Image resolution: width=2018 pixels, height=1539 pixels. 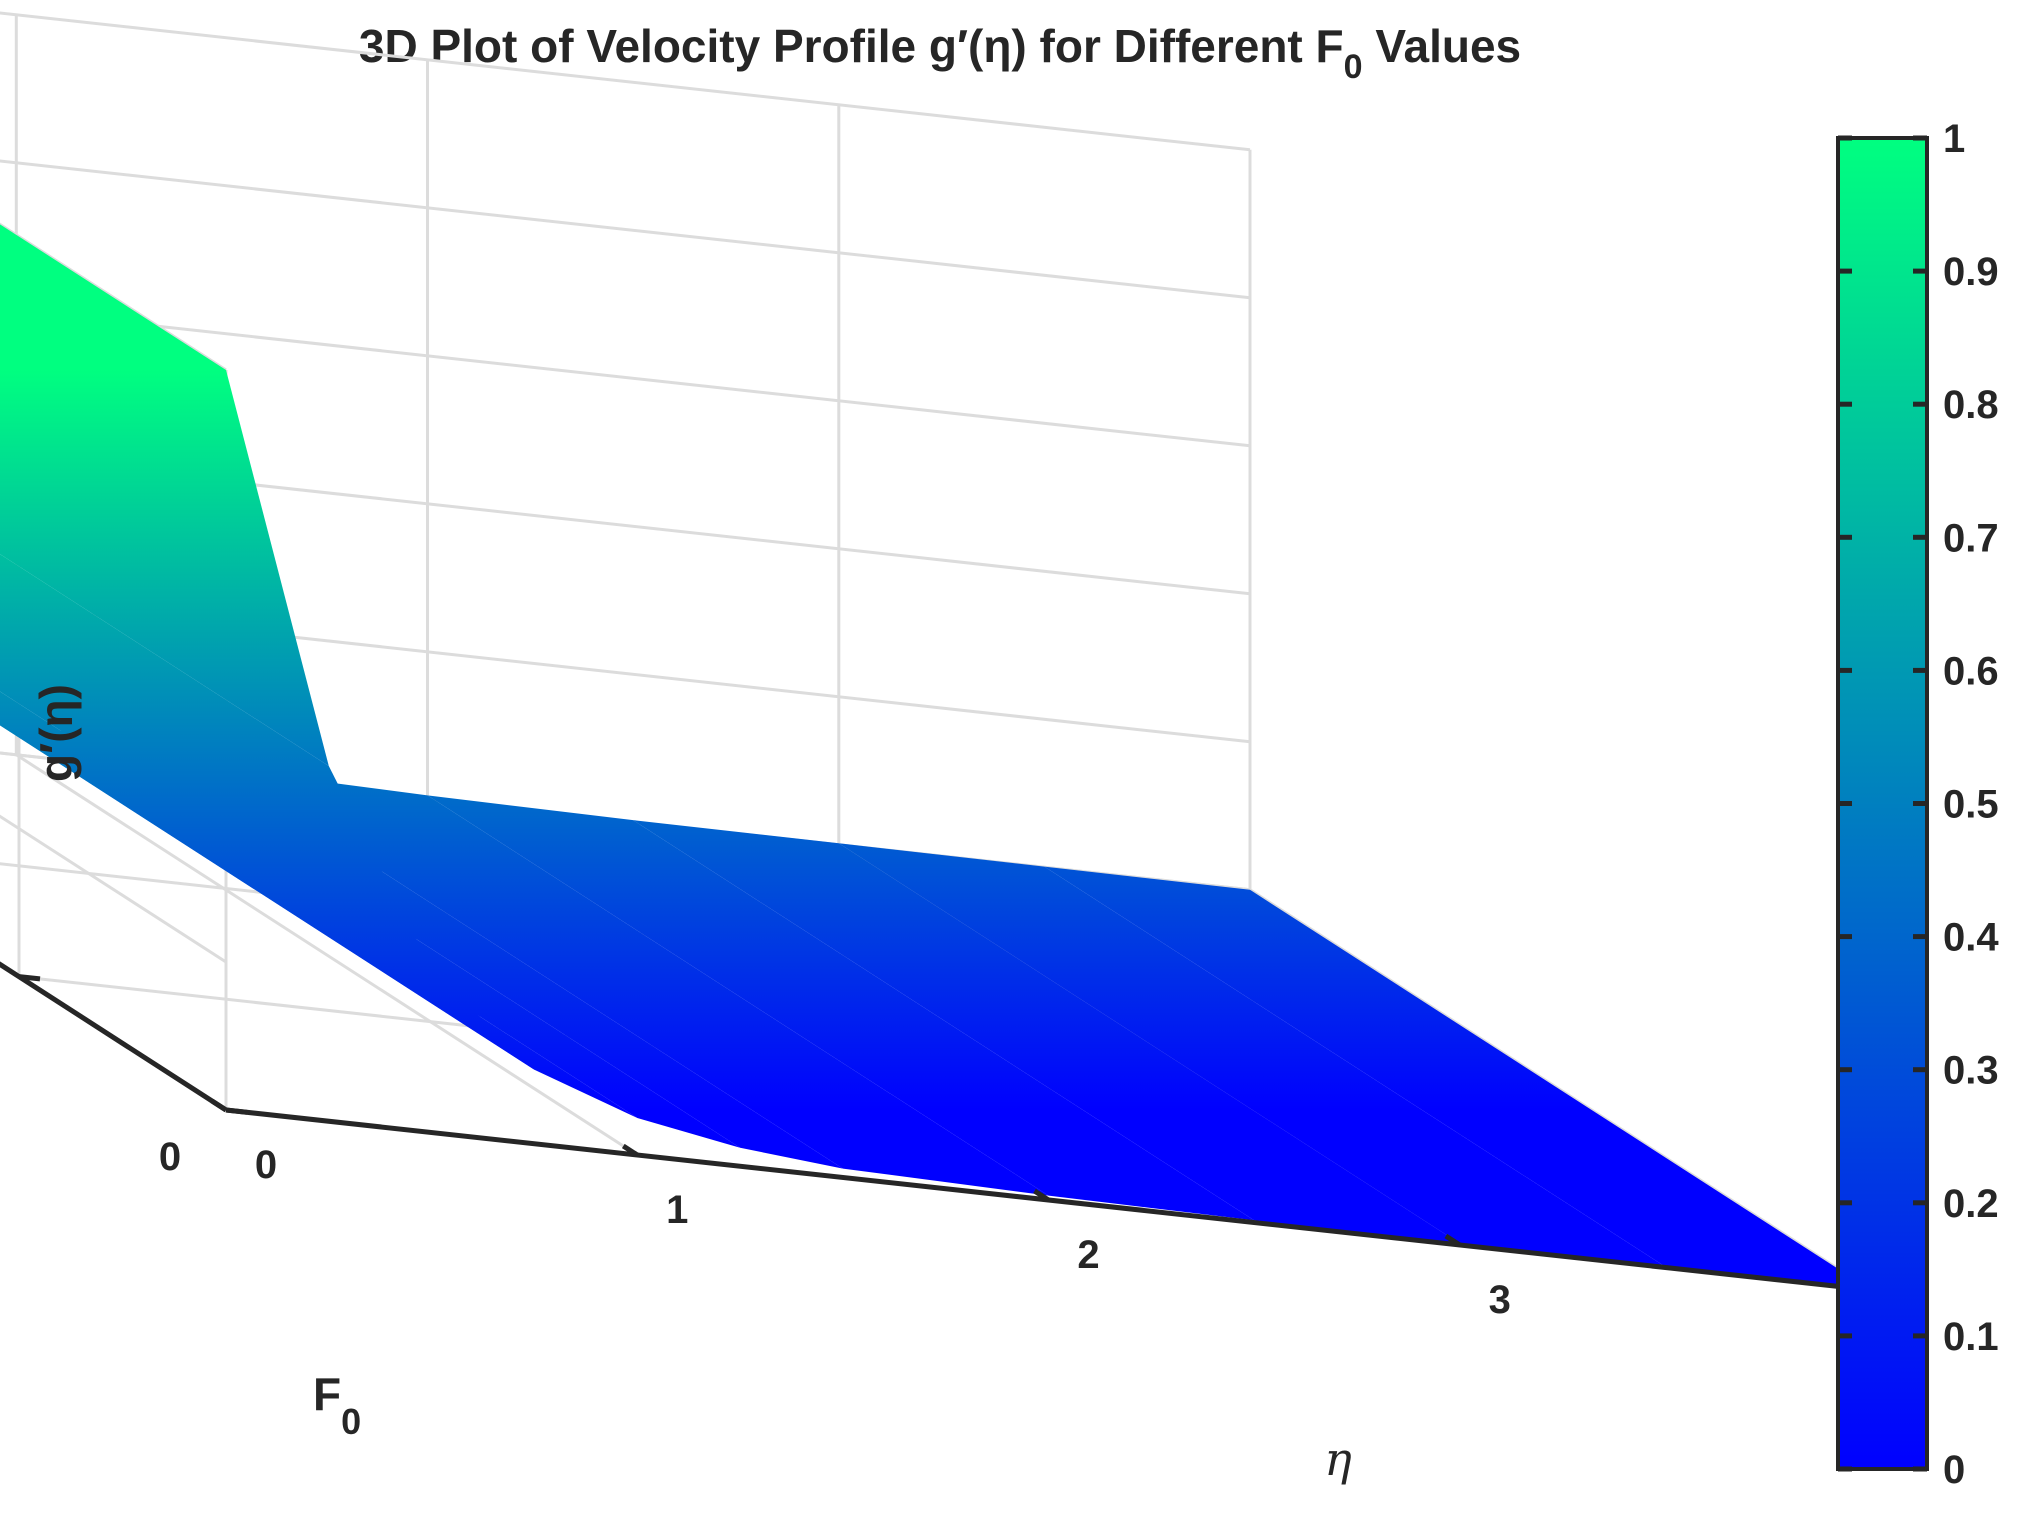 I want to click on chart-title-suffix: Values, so click(x=1442, y=46).